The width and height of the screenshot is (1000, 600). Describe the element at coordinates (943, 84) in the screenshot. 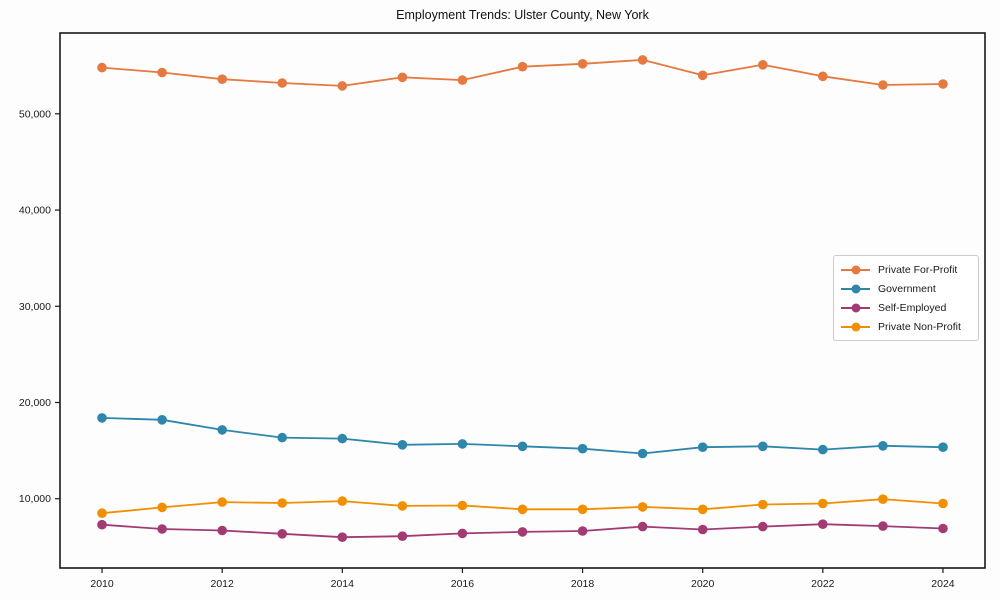

I see `data-point-private-for-profit-2024` at that location.